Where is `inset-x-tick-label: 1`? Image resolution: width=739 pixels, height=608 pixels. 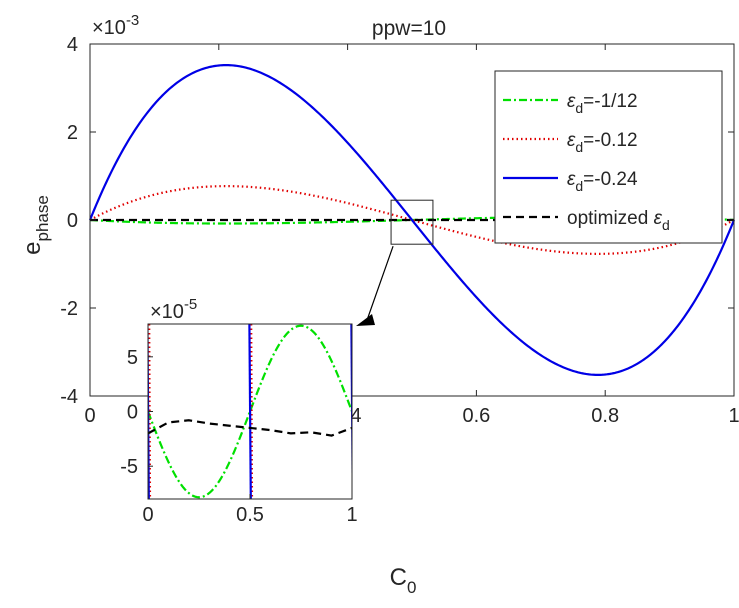 inset-x-tick-label: 1 is located at coordinates (351, 515).